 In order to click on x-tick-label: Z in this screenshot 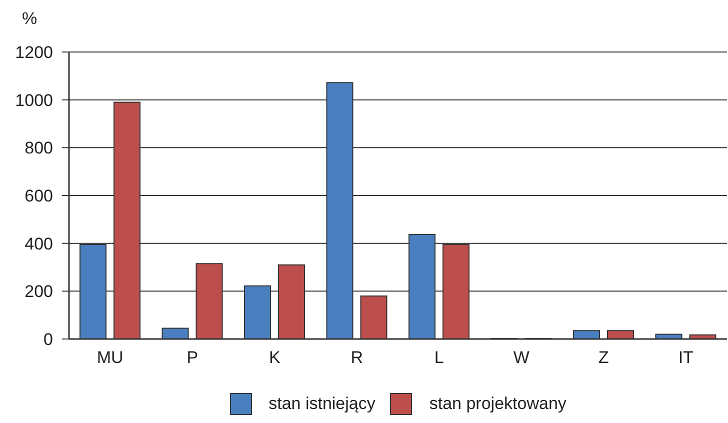, I will do `click(603, 358)`.